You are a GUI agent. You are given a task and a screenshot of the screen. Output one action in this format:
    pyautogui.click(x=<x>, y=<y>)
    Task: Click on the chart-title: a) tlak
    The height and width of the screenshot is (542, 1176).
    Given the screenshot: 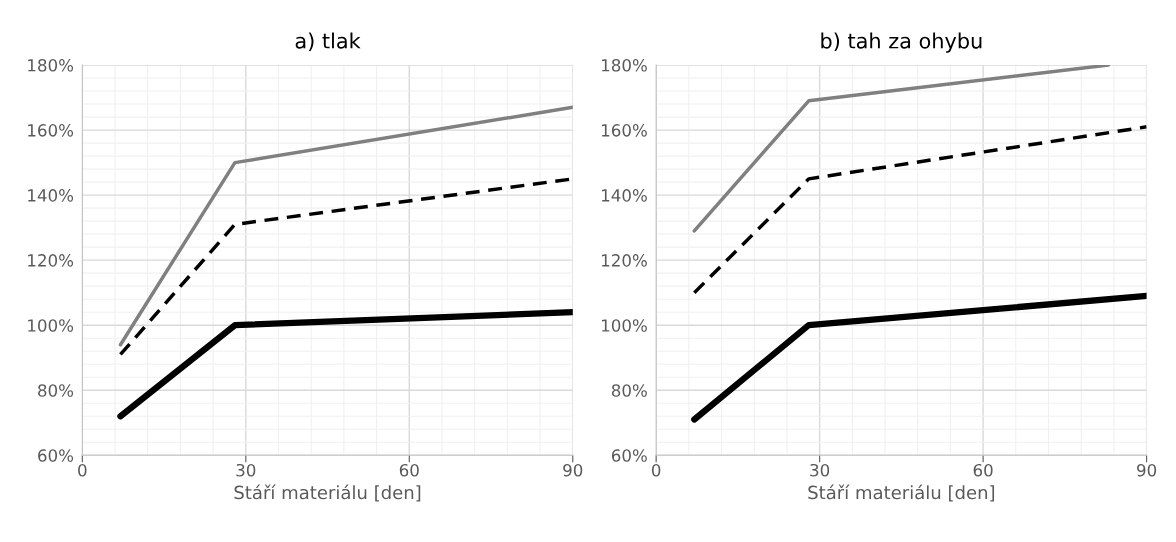 What is the action you would take?
    pyautogui.click(x=328, y=42)
    